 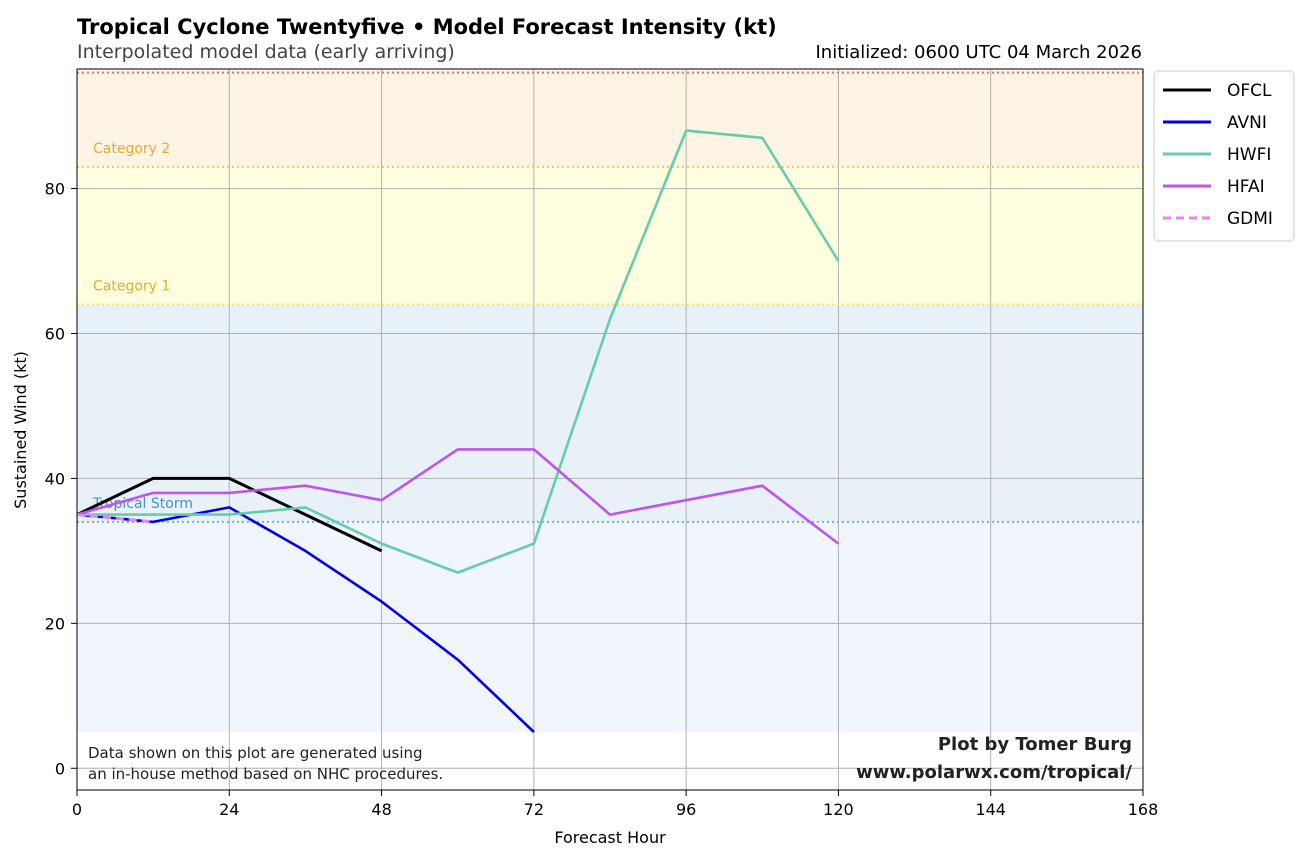 What do you see at coordinates (230, 514) in the screenshot?
I see `series-ofcl` at bounding box center [230, 514].